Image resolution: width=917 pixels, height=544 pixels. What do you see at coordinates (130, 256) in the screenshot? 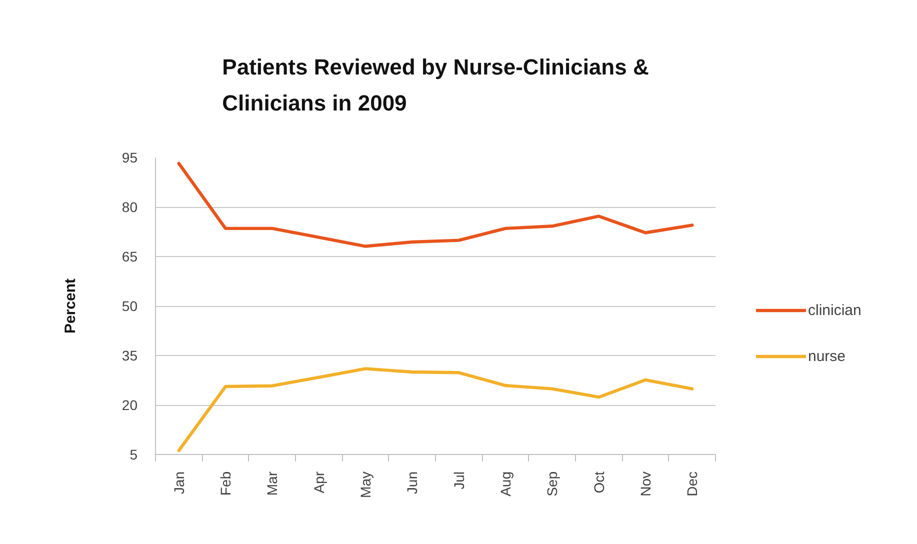
I see `y-tick-label: 65` at bounding box center [130, 256].